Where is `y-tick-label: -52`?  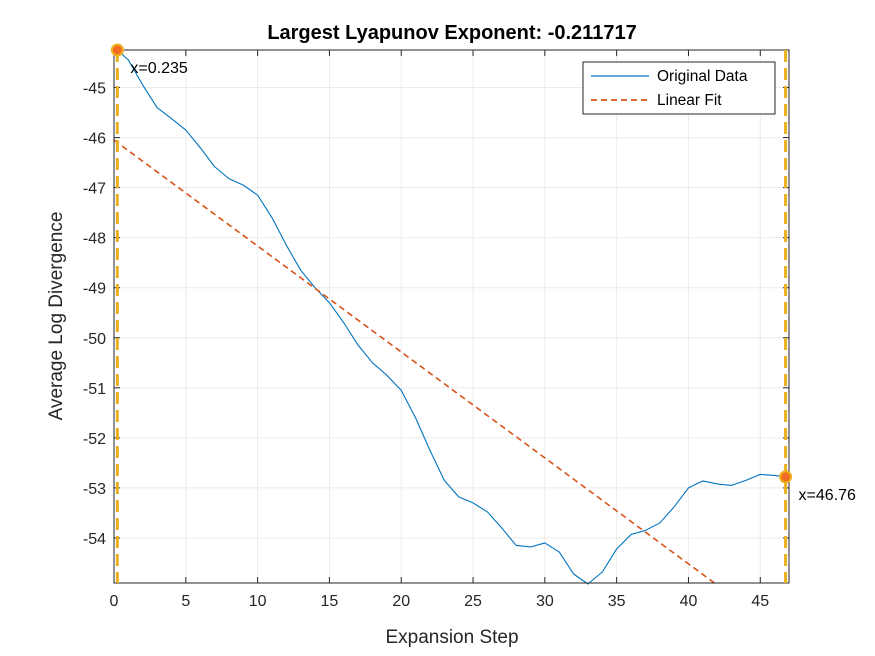 y-tick-label: -52 is located at coordinates (94, 439).